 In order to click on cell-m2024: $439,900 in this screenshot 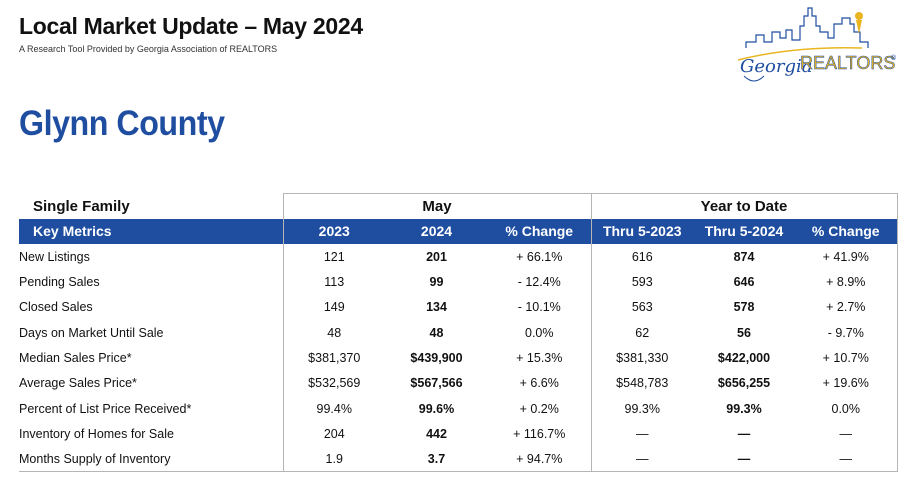, I will do `click(436, 357)`.